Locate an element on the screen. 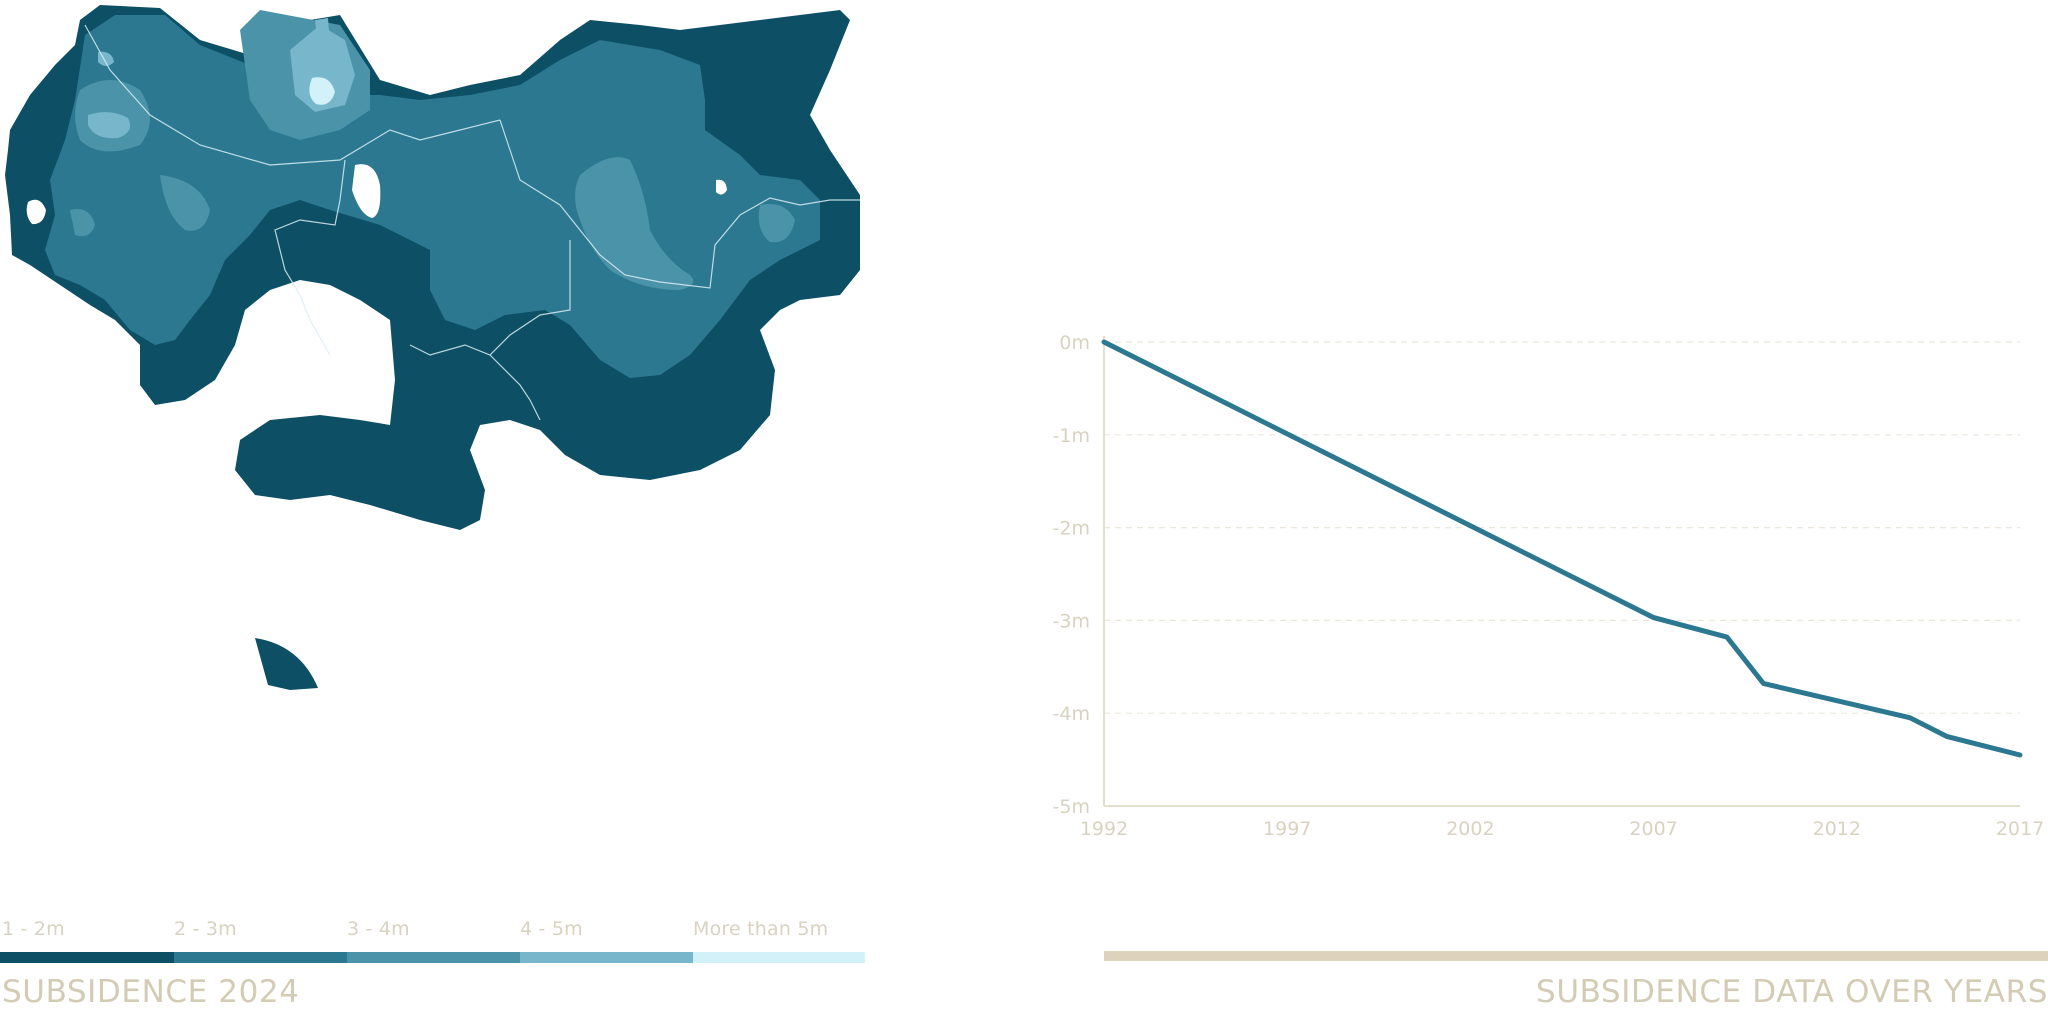 This screenshot has height=1012, width=2048. chart-x-tick-label: 2007 is located at coordinates (1653, 829).